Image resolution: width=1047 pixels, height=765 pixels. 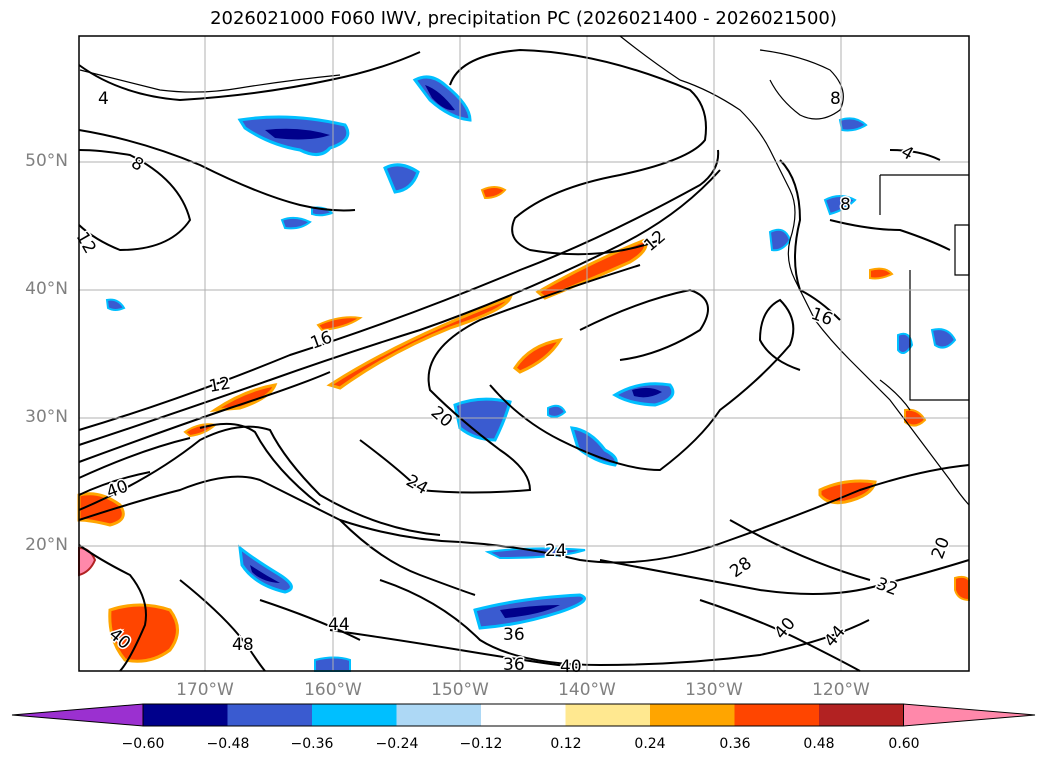 What do you see at coordinates (735, 744) in the screenshot?
I see `colorbar-tick: 0.36` at bounding box center [735, 744].